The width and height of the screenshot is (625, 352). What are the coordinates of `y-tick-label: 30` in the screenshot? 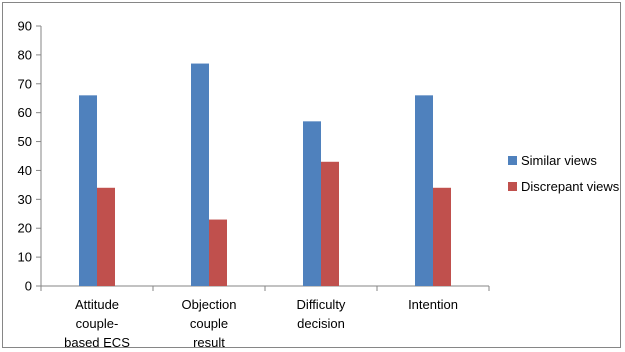 It's located at (25, 199).